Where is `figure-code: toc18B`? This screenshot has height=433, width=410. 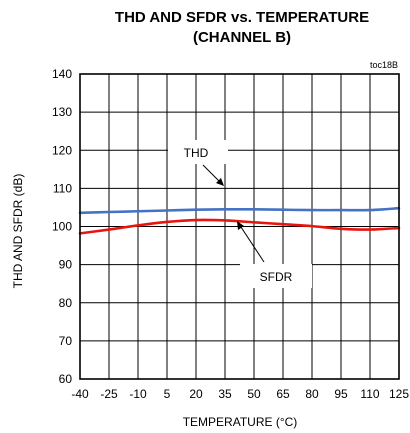 figure-code: toc18B is located at coordinates (384, 65).